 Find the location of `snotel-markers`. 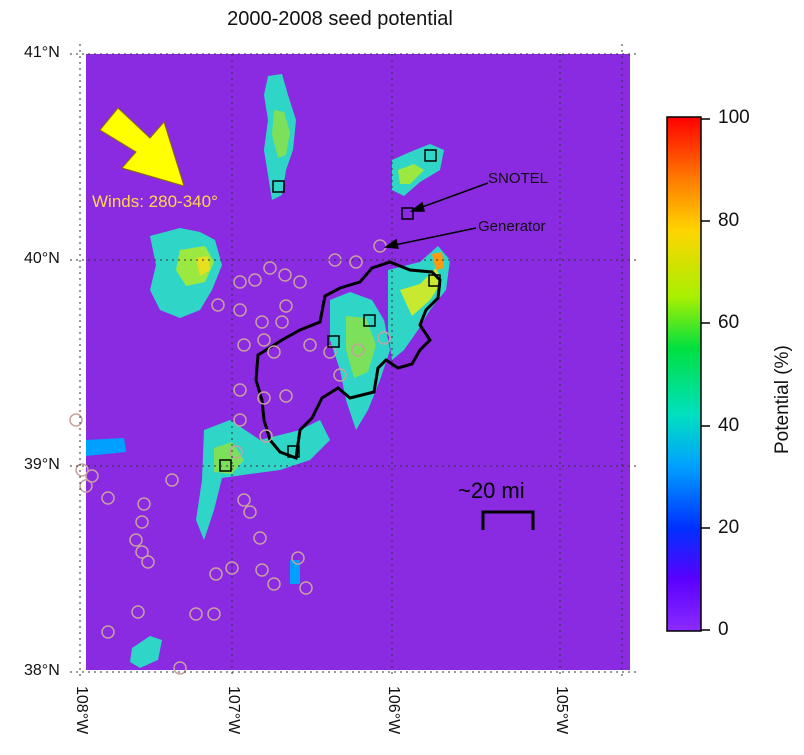

snotel-markers is located at coordinates (330, 310).